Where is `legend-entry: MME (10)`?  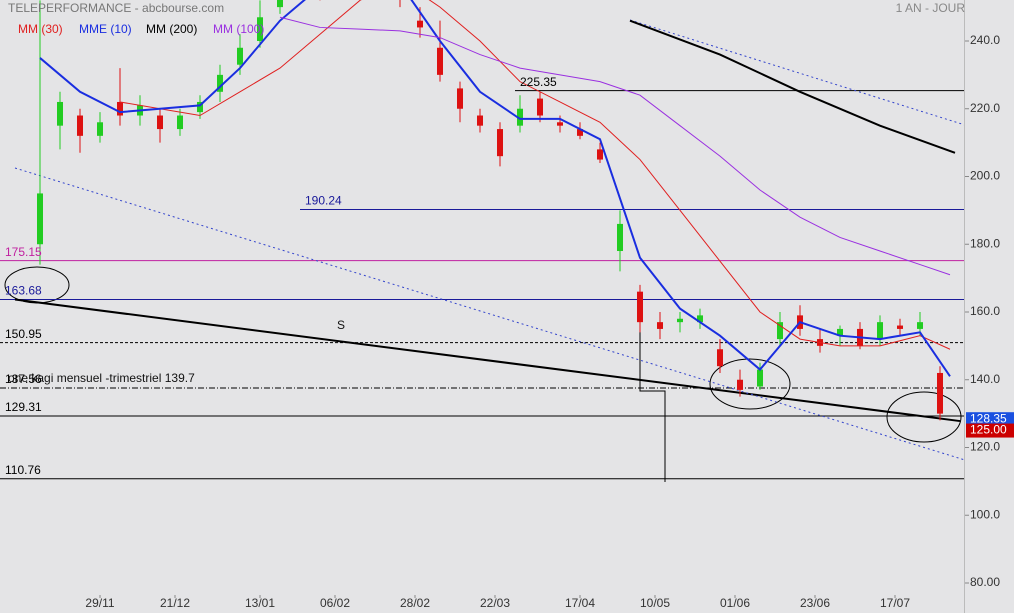
legend-entry: MME (10) is located at coordinates (105, 29).